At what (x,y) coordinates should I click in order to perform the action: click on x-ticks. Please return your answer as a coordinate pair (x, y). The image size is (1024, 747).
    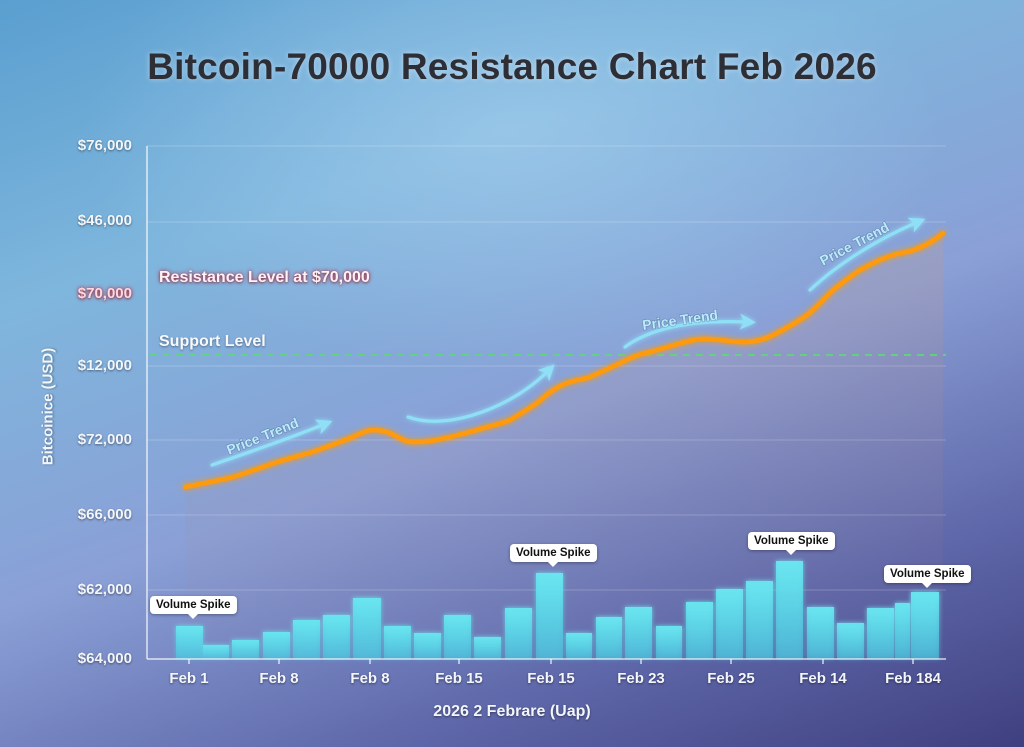
    Looking at the image, I should click on (551, 661).